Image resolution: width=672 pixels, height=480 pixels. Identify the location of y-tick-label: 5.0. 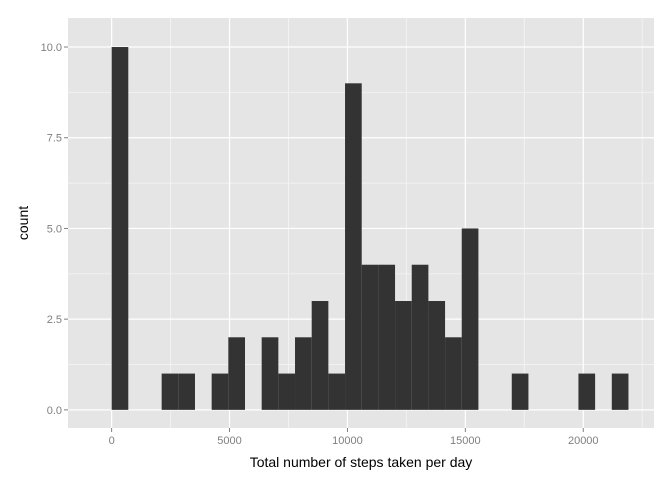
(54, 229).